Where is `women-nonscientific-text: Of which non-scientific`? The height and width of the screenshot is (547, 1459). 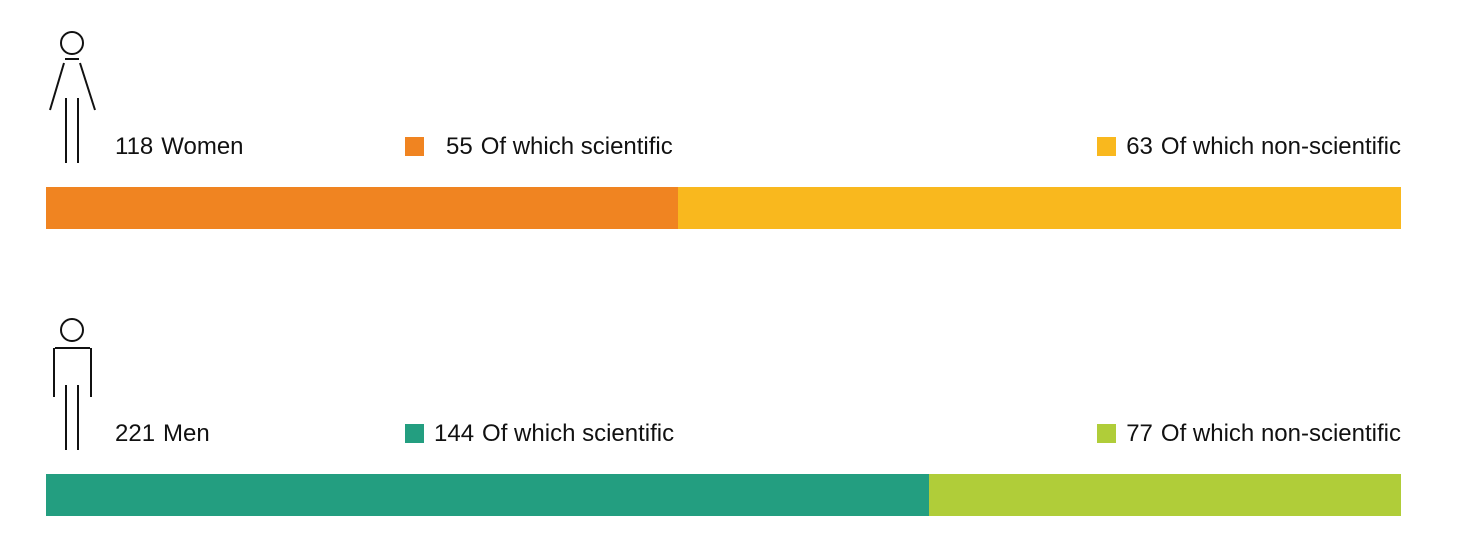
women-nonscientific-text: Of which non-scientific is located at coordinates (1280, 146).